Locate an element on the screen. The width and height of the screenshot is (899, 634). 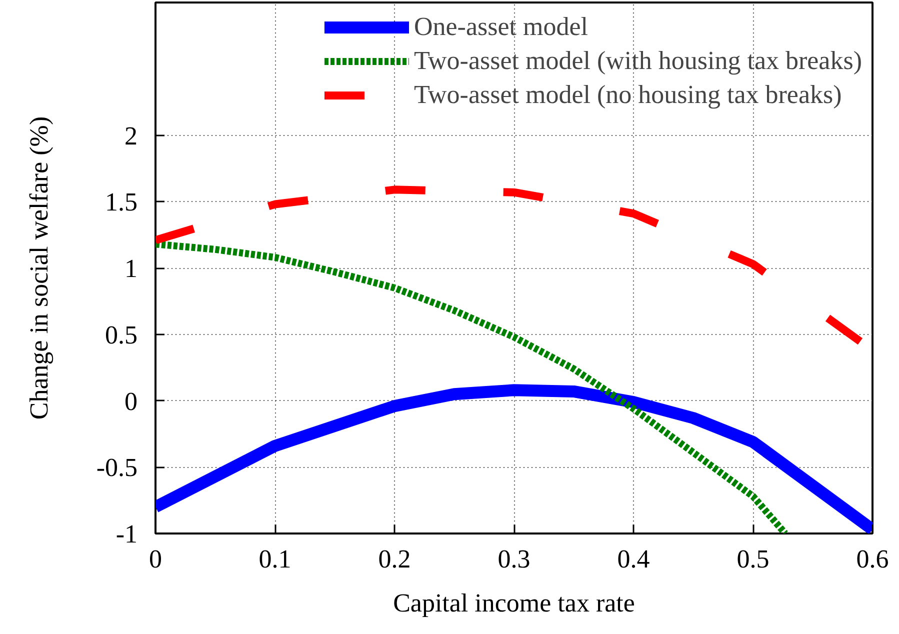
y-tick-label: 0.5 is located at coordinates (121, 335).